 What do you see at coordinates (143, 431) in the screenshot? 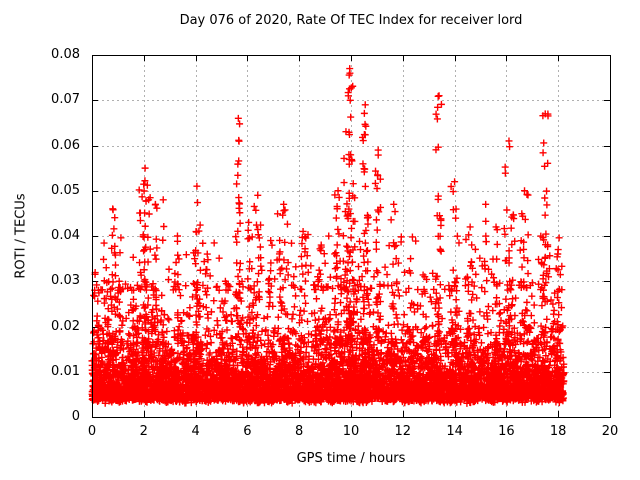
I see `x-tick-label: 2` at bounding box center [143, 431].